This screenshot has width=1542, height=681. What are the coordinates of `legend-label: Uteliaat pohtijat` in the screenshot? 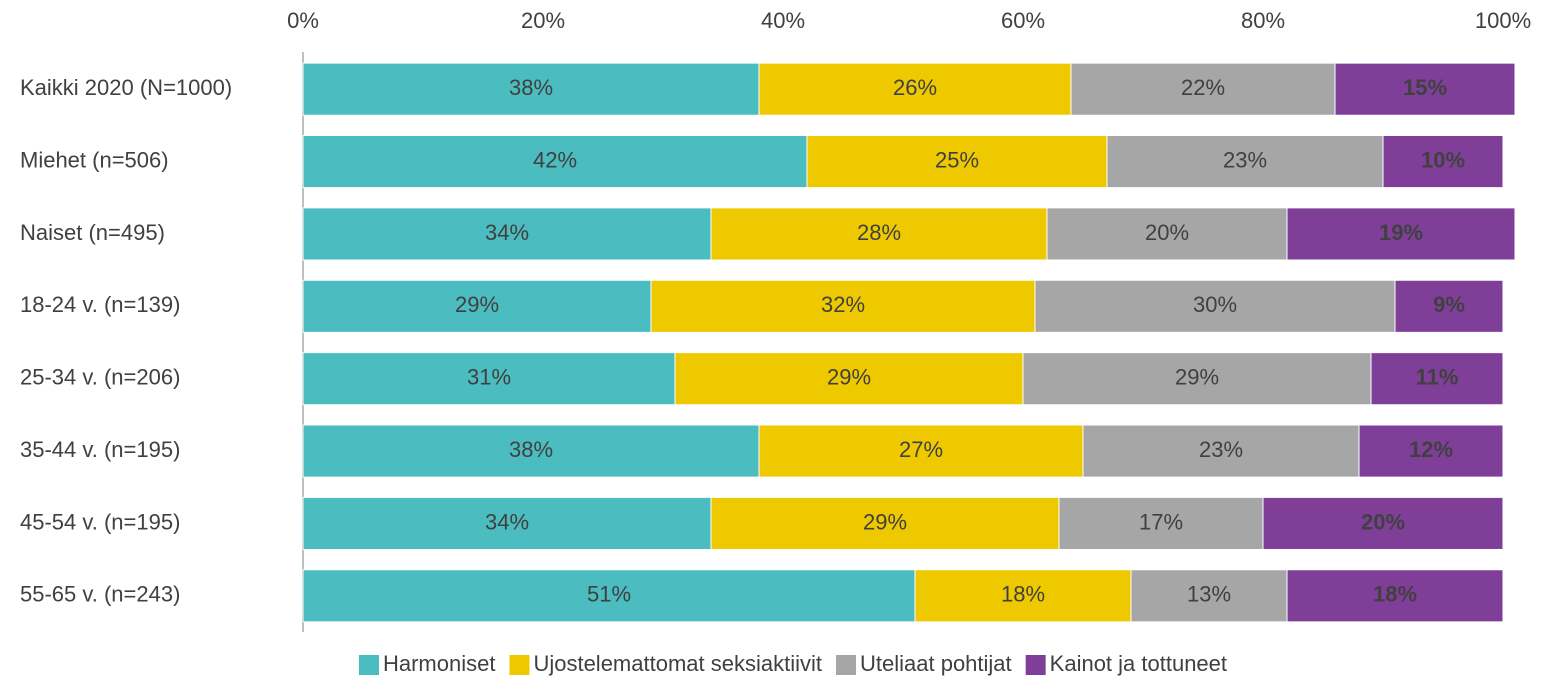 It's located at (936, 663).